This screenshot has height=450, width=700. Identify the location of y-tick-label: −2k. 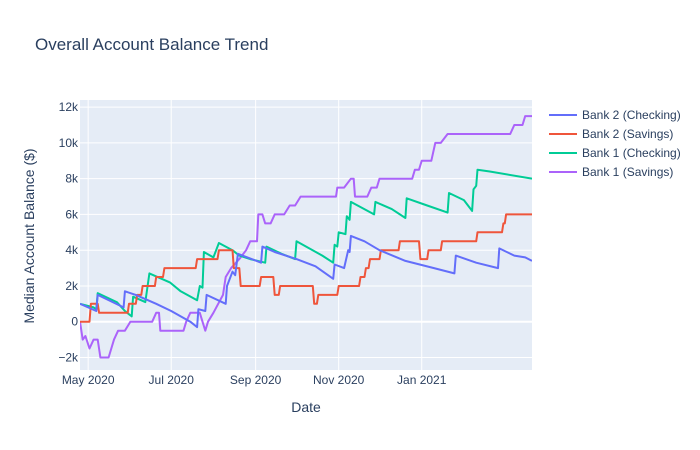
(68, 357).